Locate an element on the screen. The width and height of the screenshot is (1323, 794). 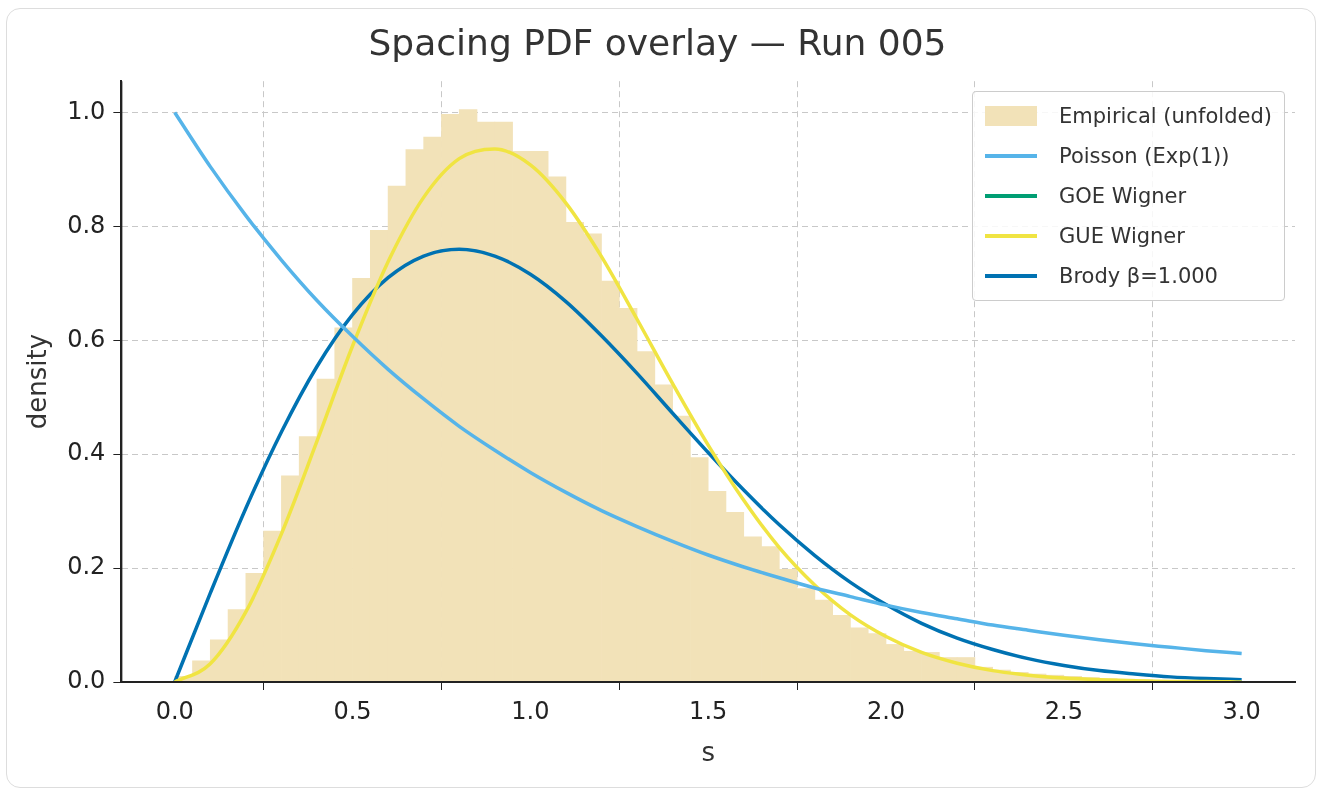
y-tick-label: 0.0 is located at coordinates (86, 680).